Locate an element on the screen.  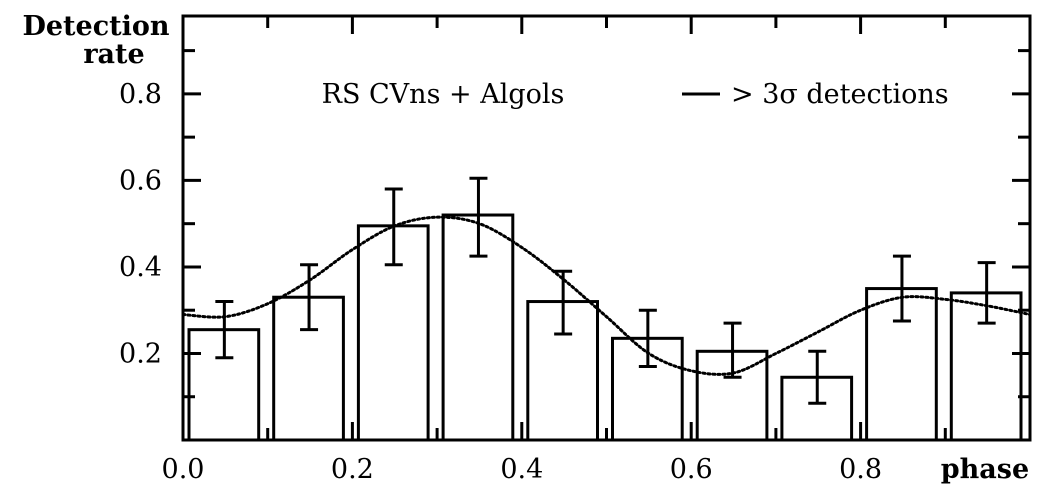
x-tick-label: 0.0 is located at coordinates (183, 469).